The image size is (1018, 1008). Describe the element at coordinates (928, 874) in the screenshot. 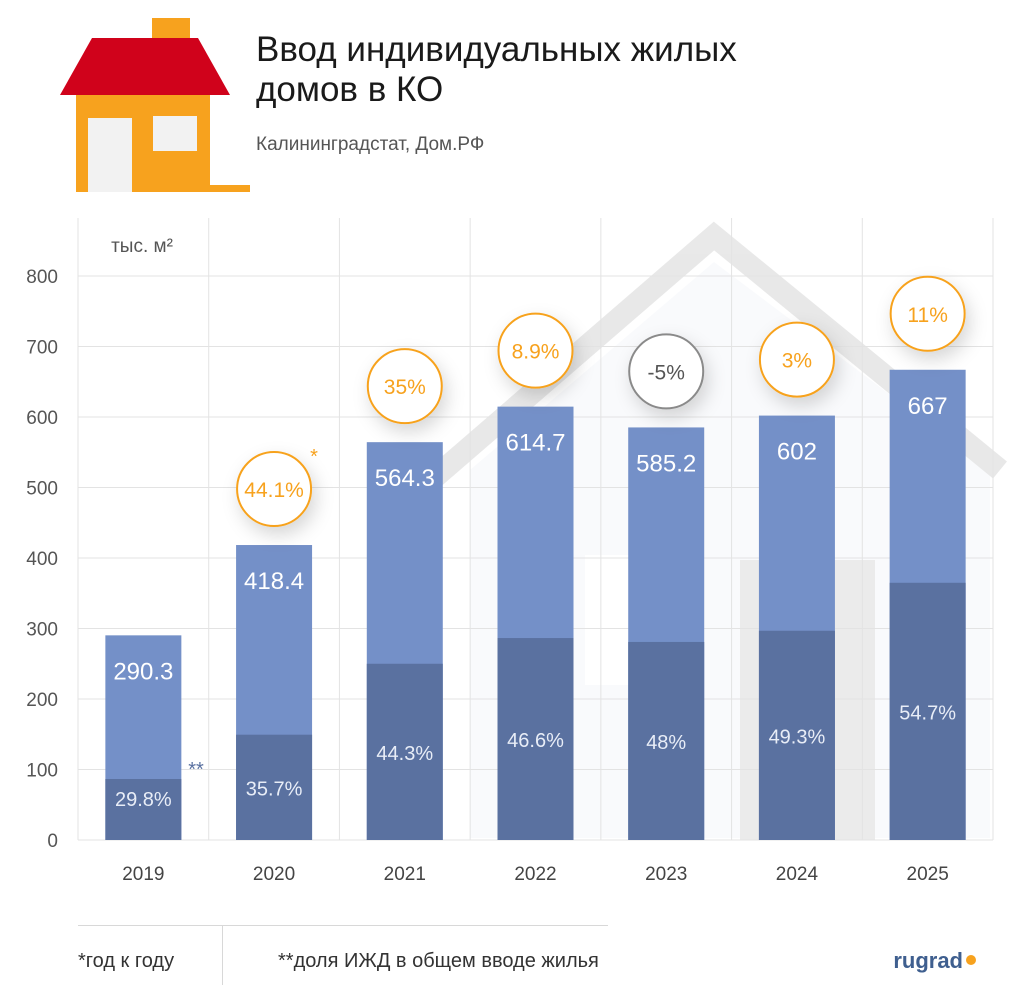

I see `x-tick-label: 2025` at that location.